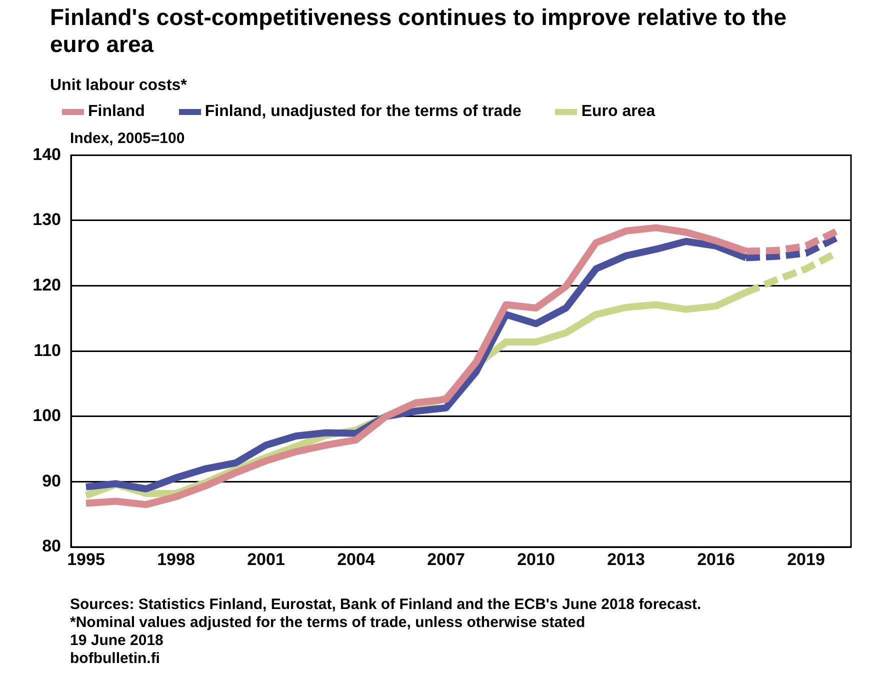 This screenshot has height=699, width=884. Describe the element at coordinates (176, 559) in the screenshot. I see `x-tick-label: 1998` at that location.